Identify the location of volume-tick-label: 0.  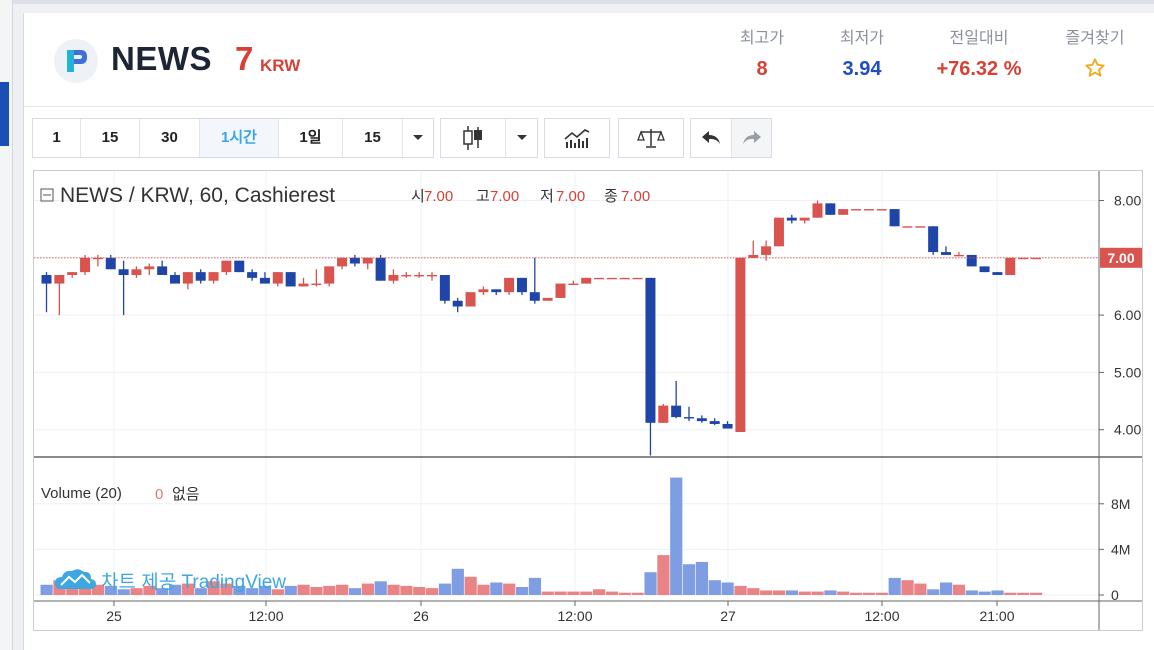
(1115, 595).